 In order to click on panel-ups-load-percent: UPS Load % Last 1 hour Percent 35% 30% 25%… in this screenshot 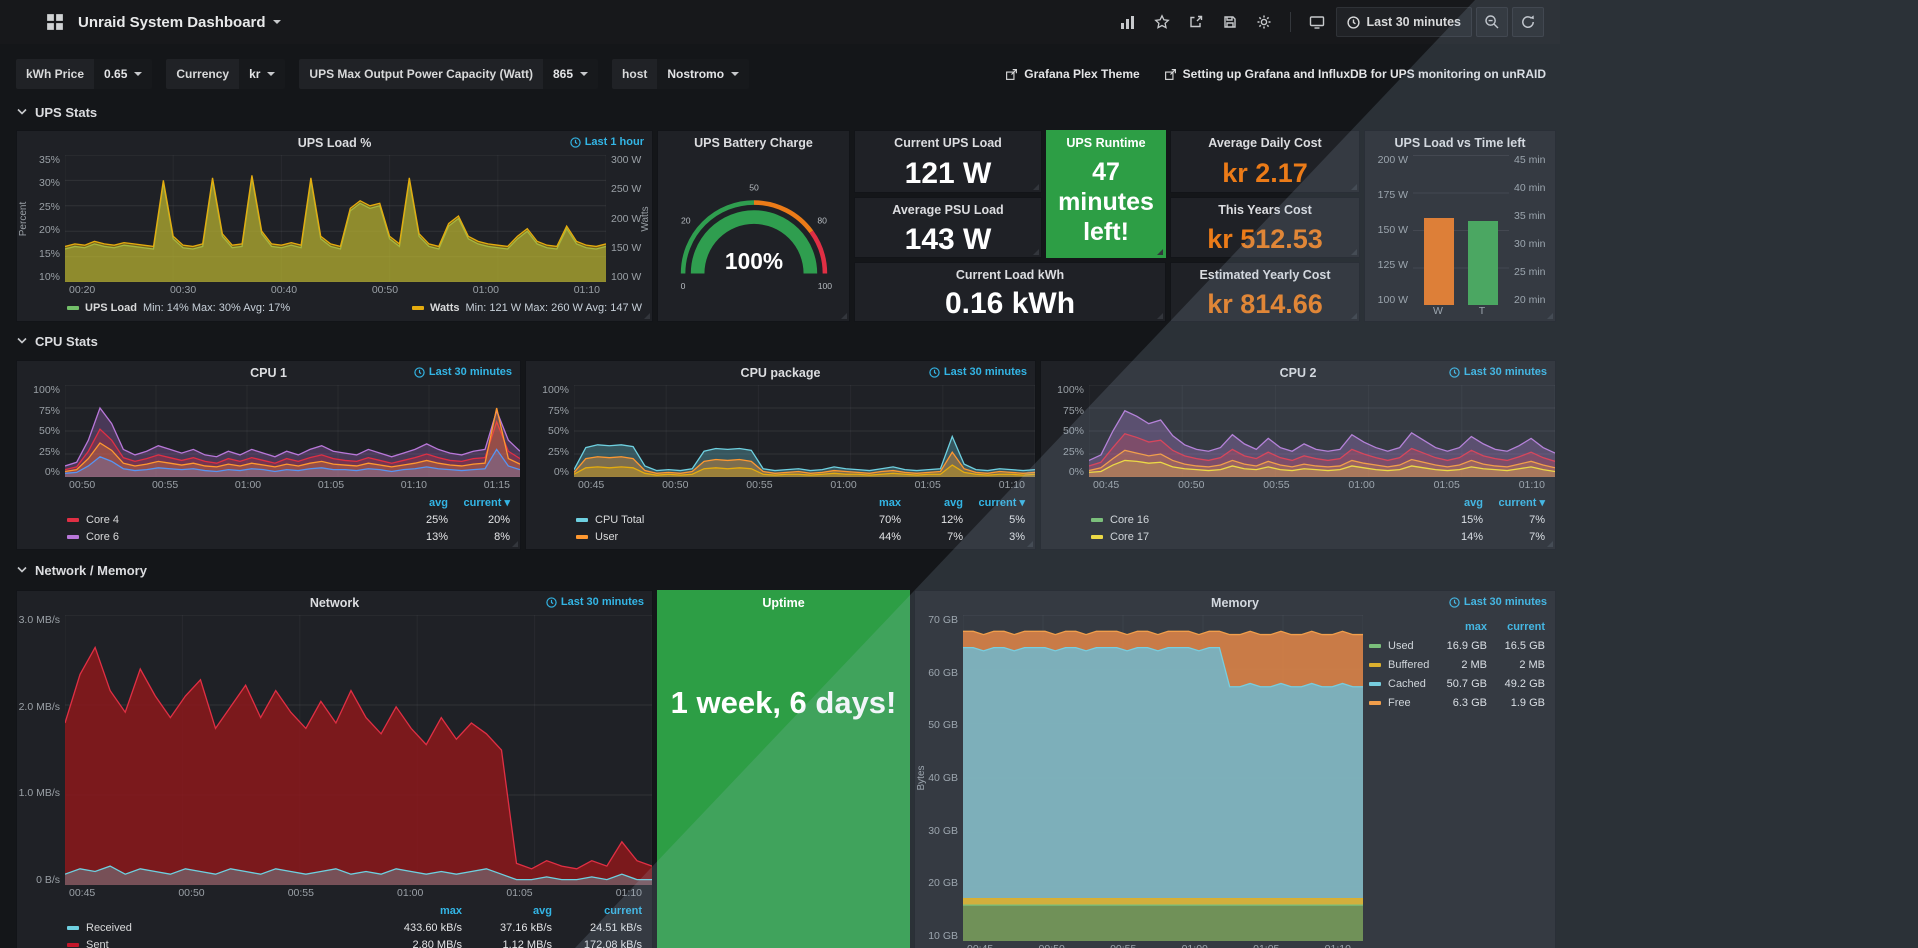, I will do `click(334, 226)`.